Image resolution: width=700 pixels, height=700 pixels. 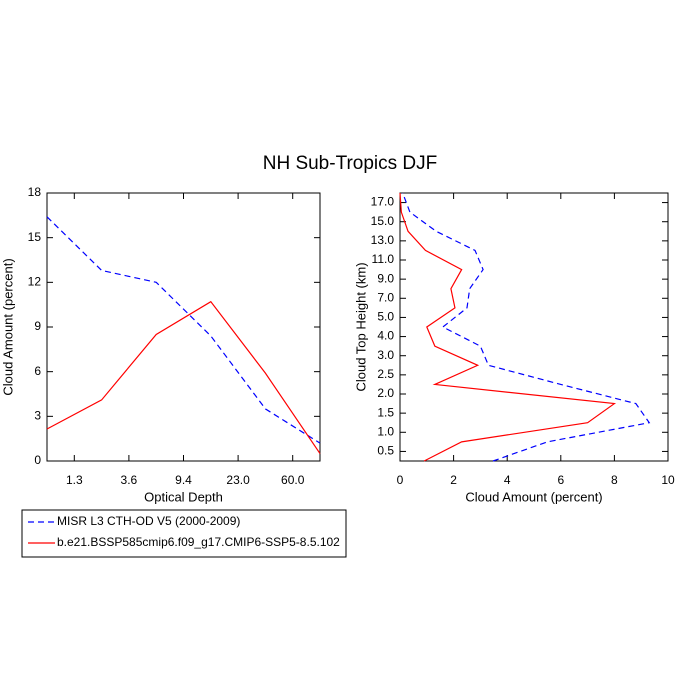 I want to click on x-tick-label: 23.0, so click(x=238, y=480).